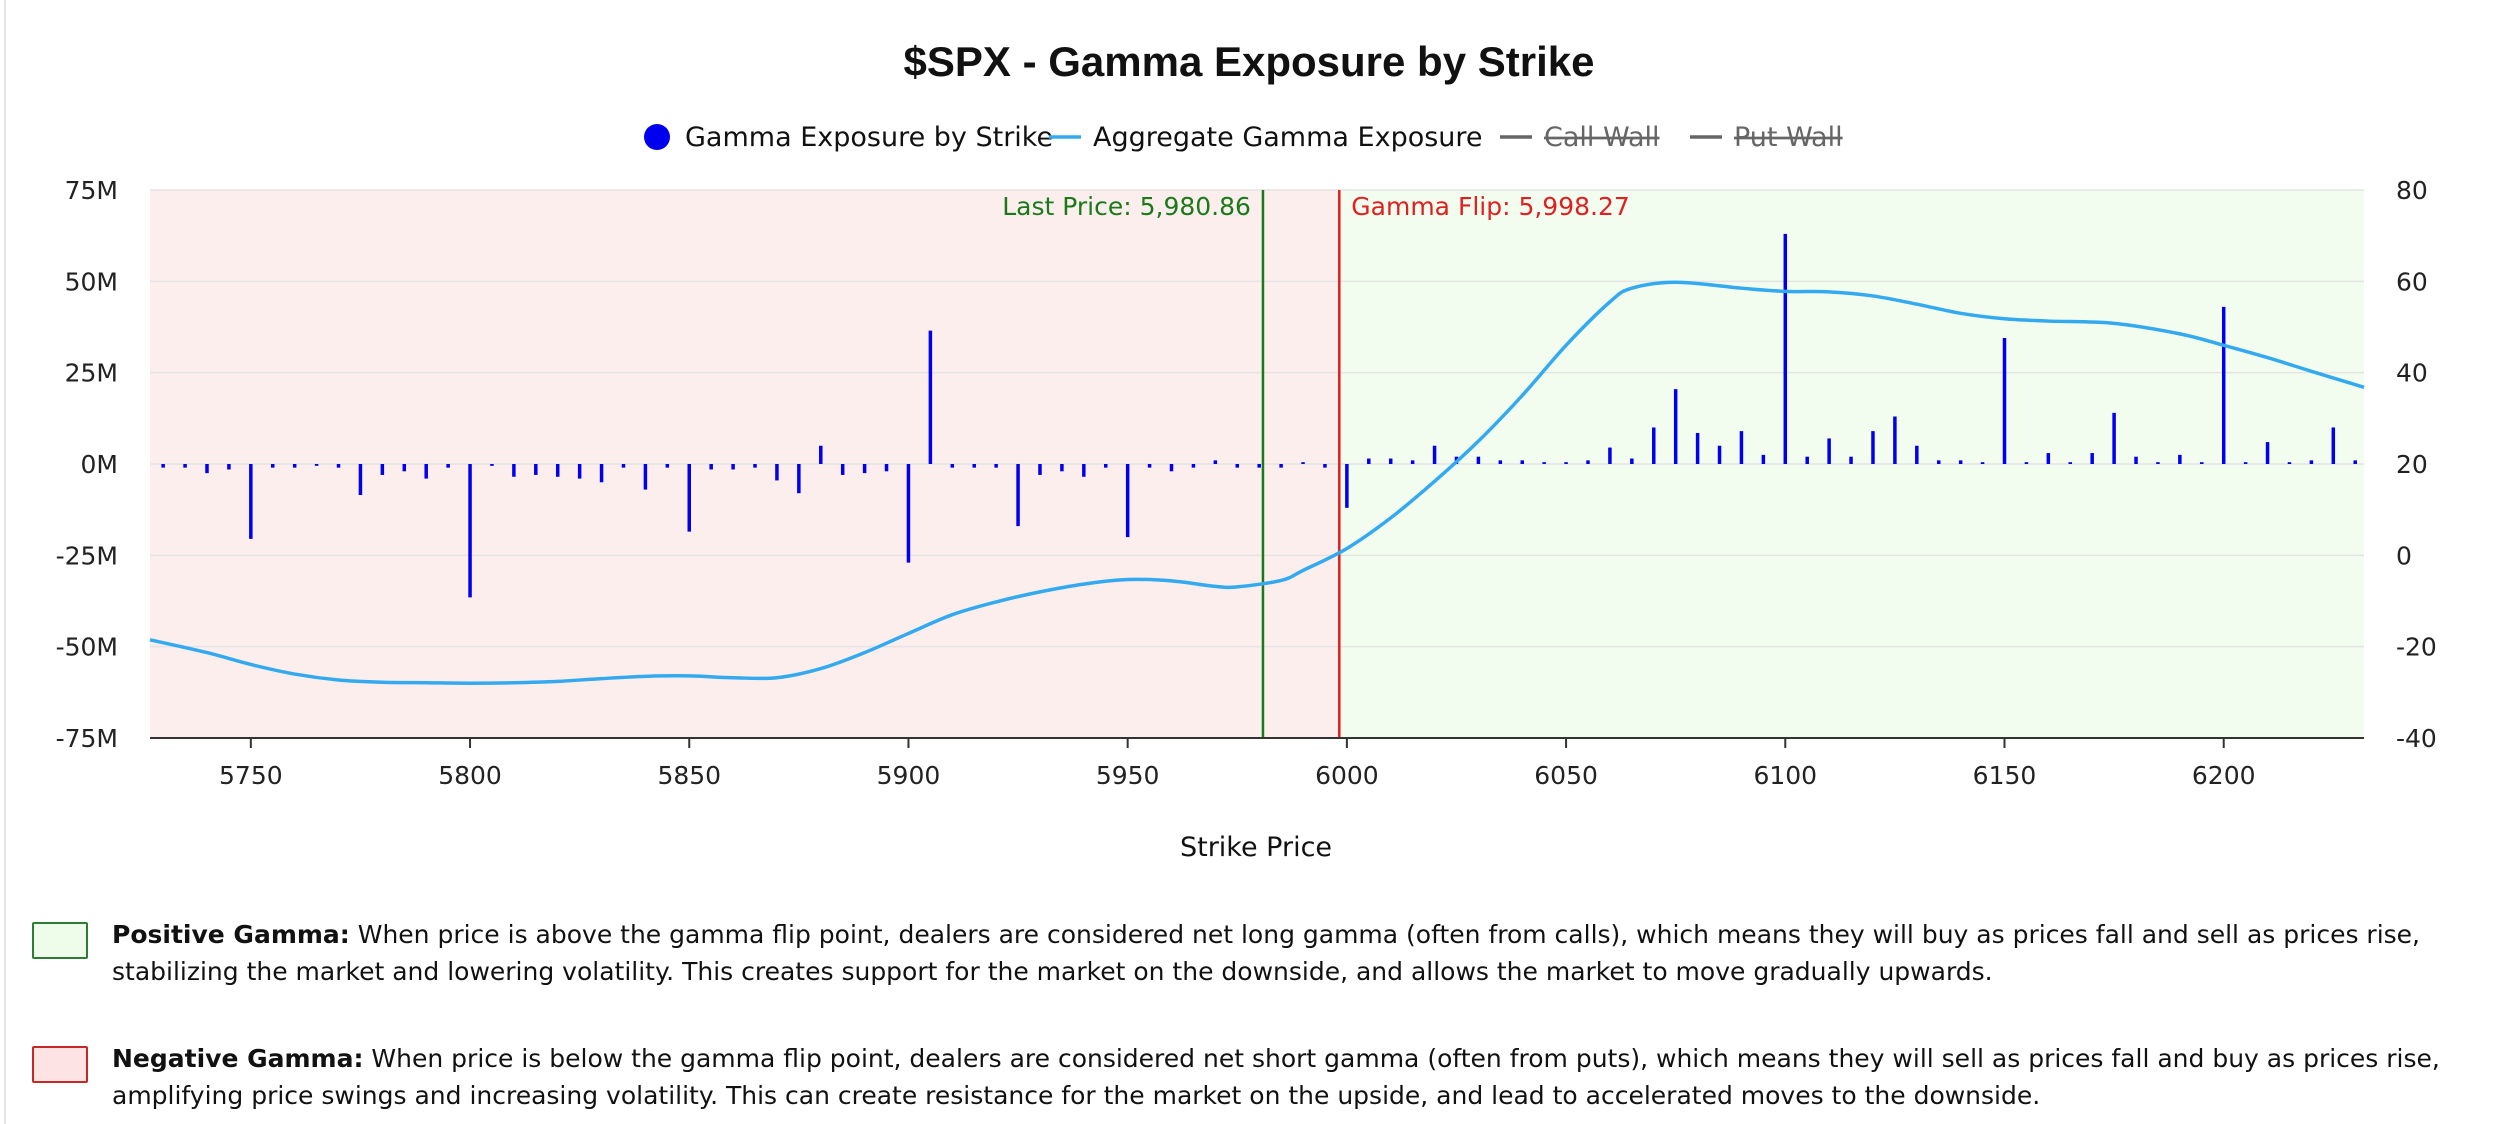 The height and width of the screenshot is (1124, 2498). I want to click on last-price-label: Last Price: 5,980.86, so click(1126, 206).